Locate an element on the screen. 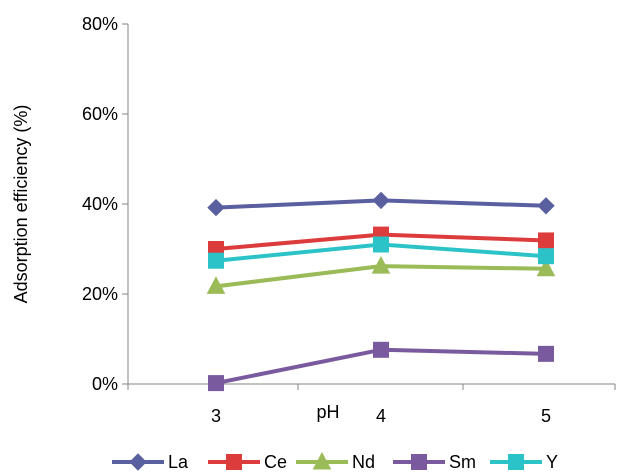 This screenshot has width=627, height=473. series-la is located at coordinates (381, 204).